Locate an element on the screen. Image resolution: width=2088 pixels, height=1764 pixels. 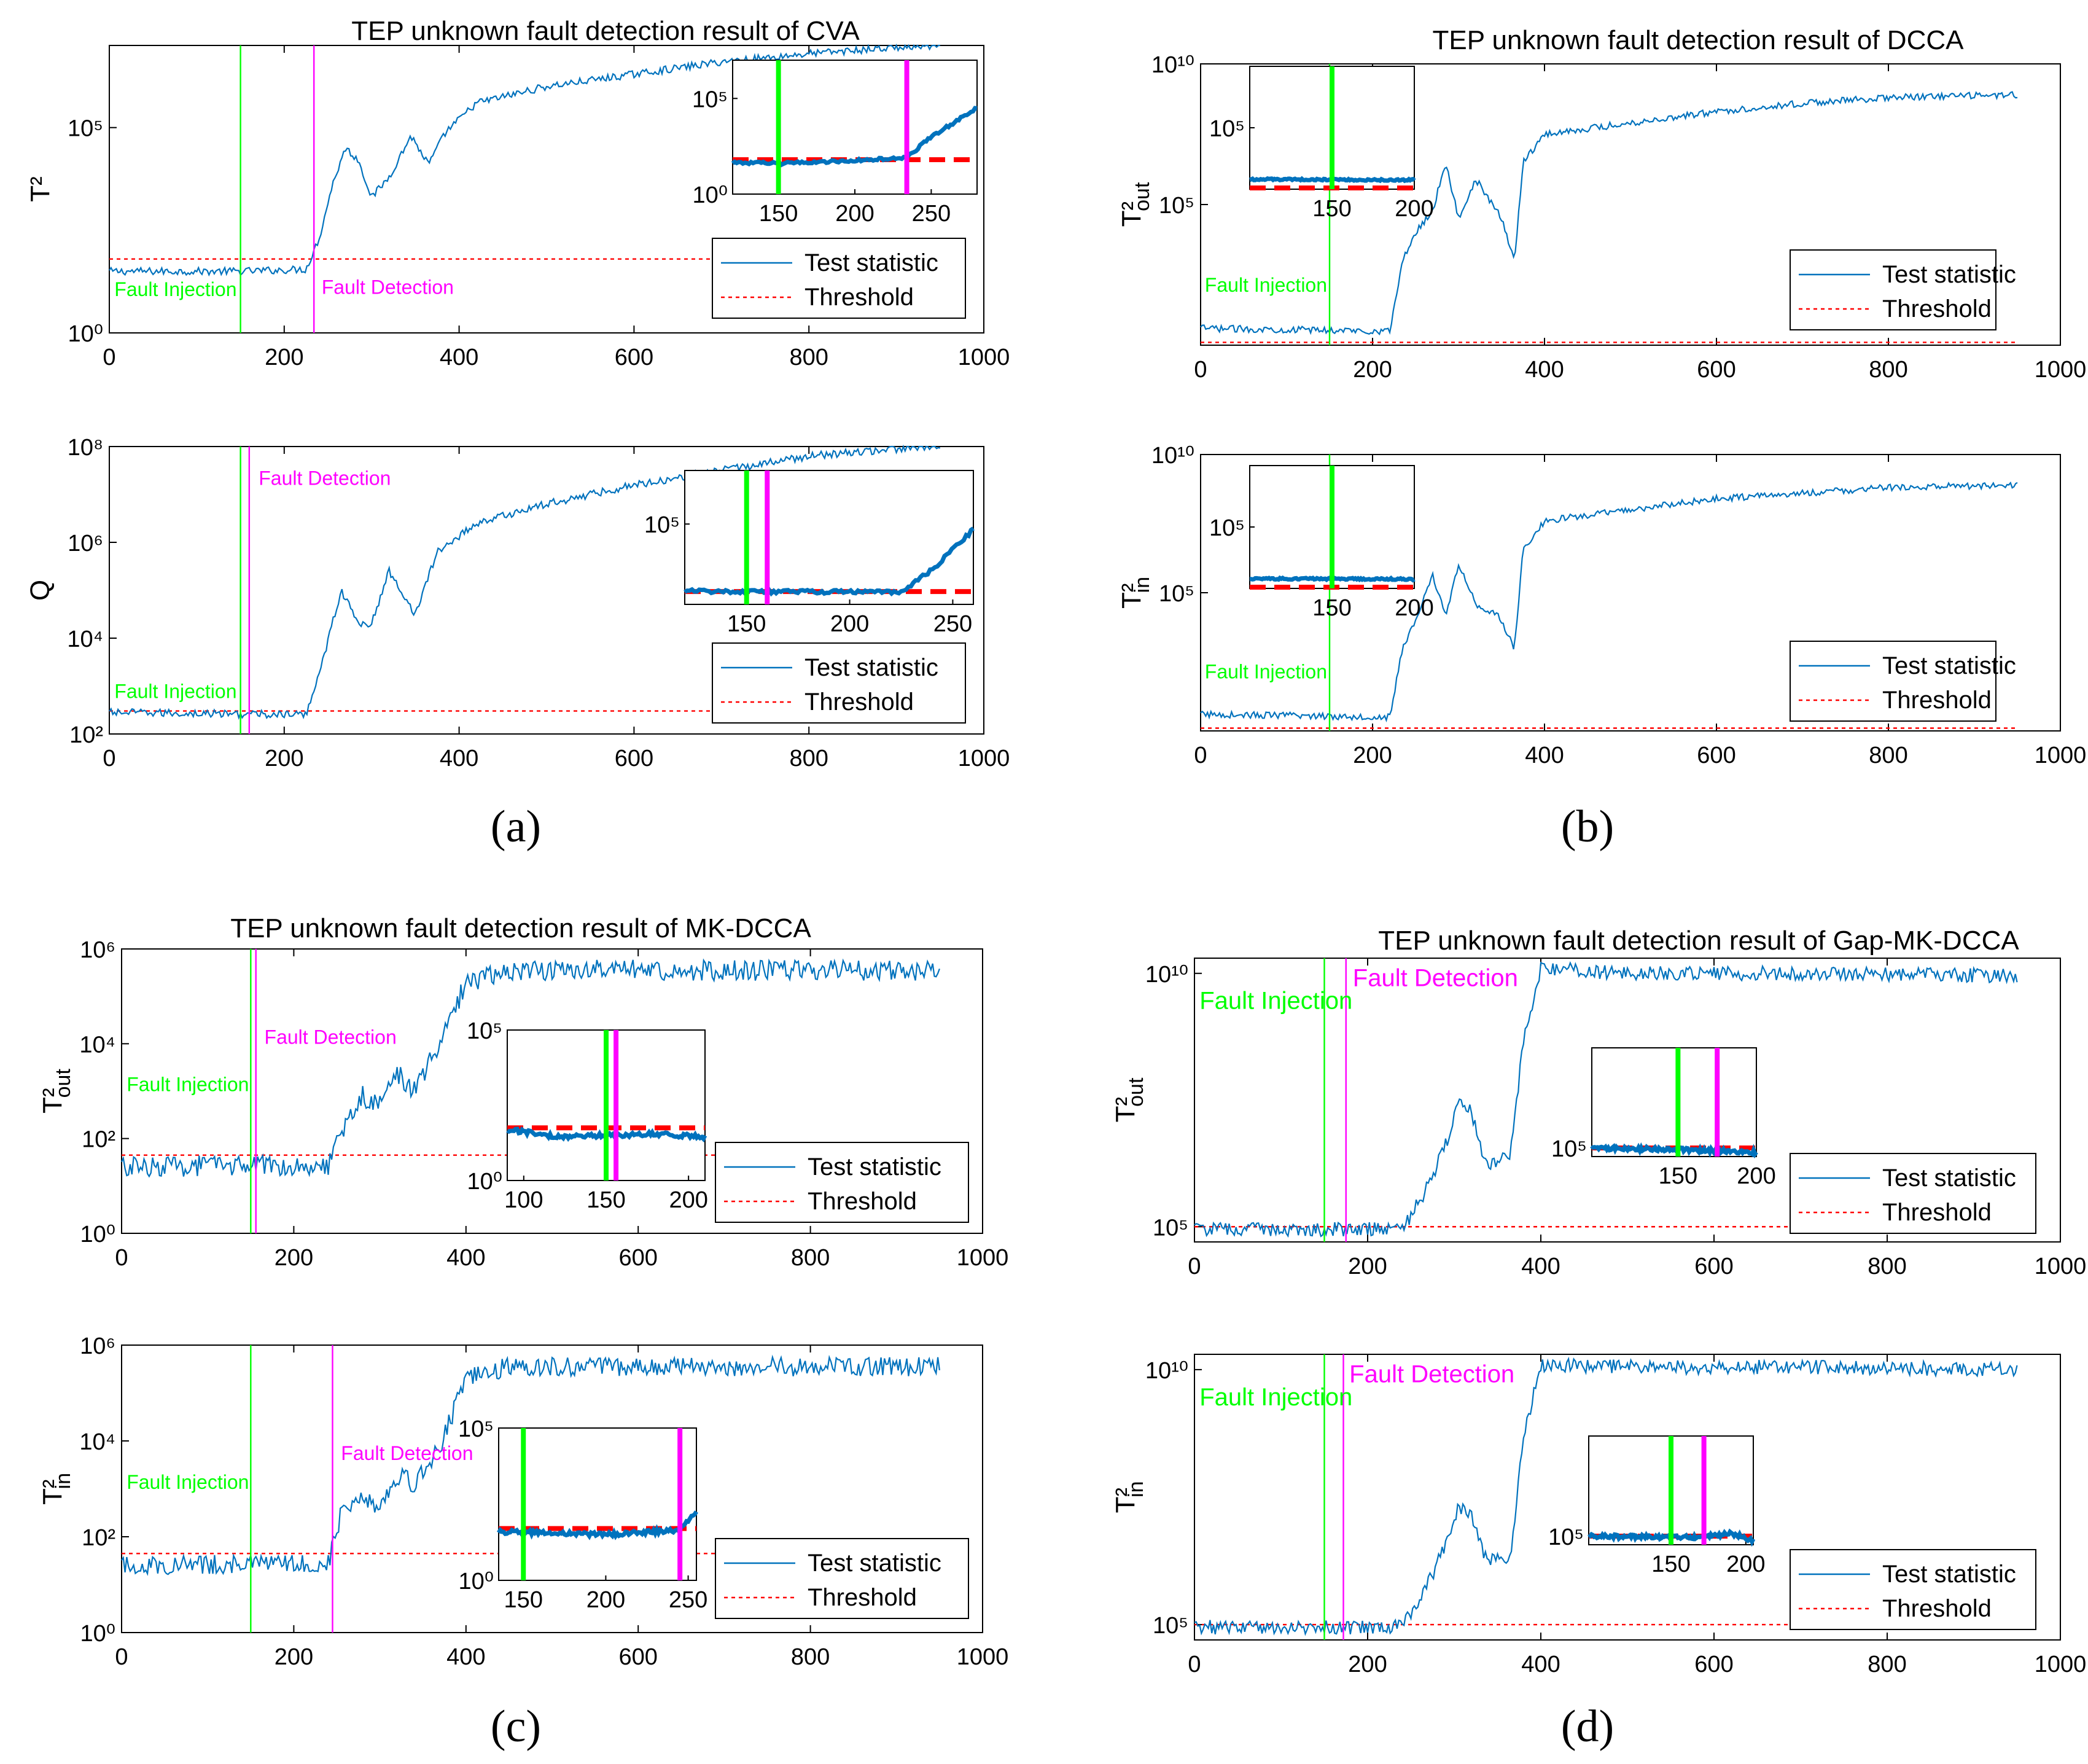
inset-d1: 150 200 10⁵ is located at coordinates (1664, 1118).